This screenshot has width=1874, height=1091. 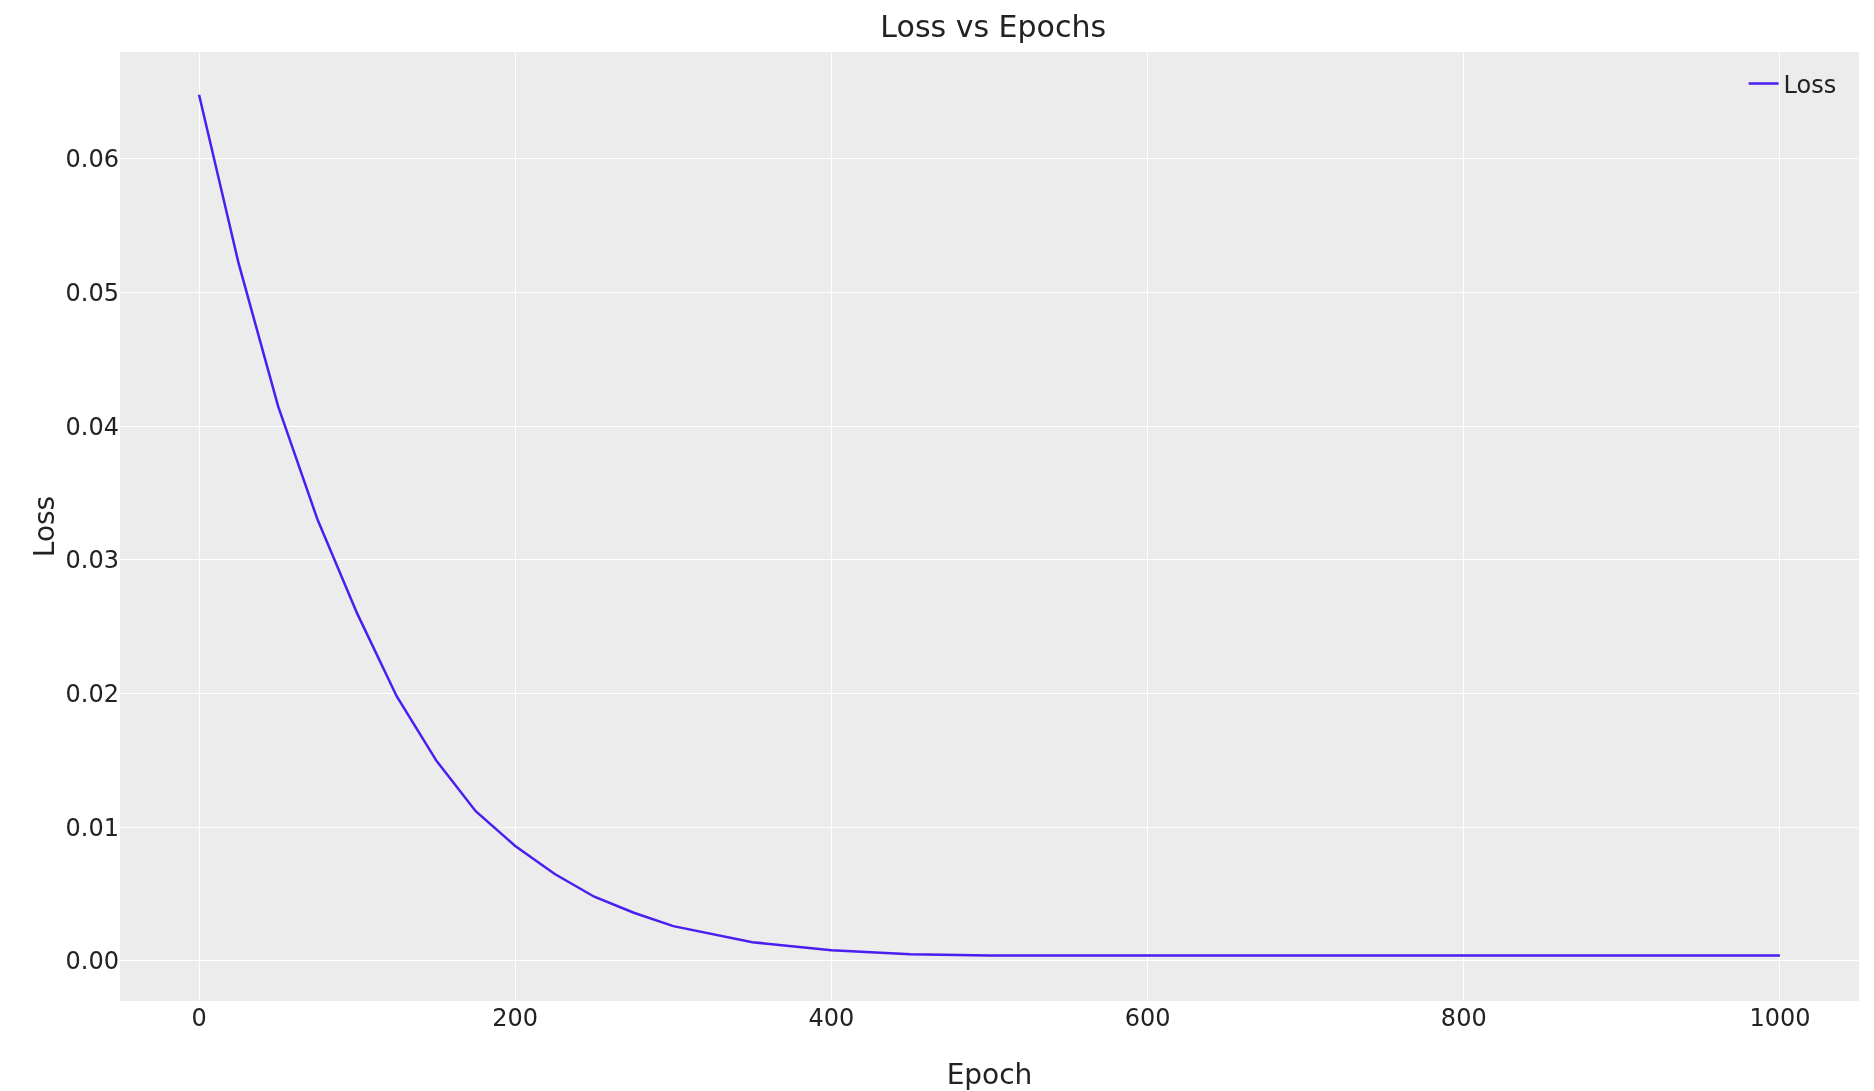 I want to click on y-tick-label: 0.04, so click(x=92, y=426).